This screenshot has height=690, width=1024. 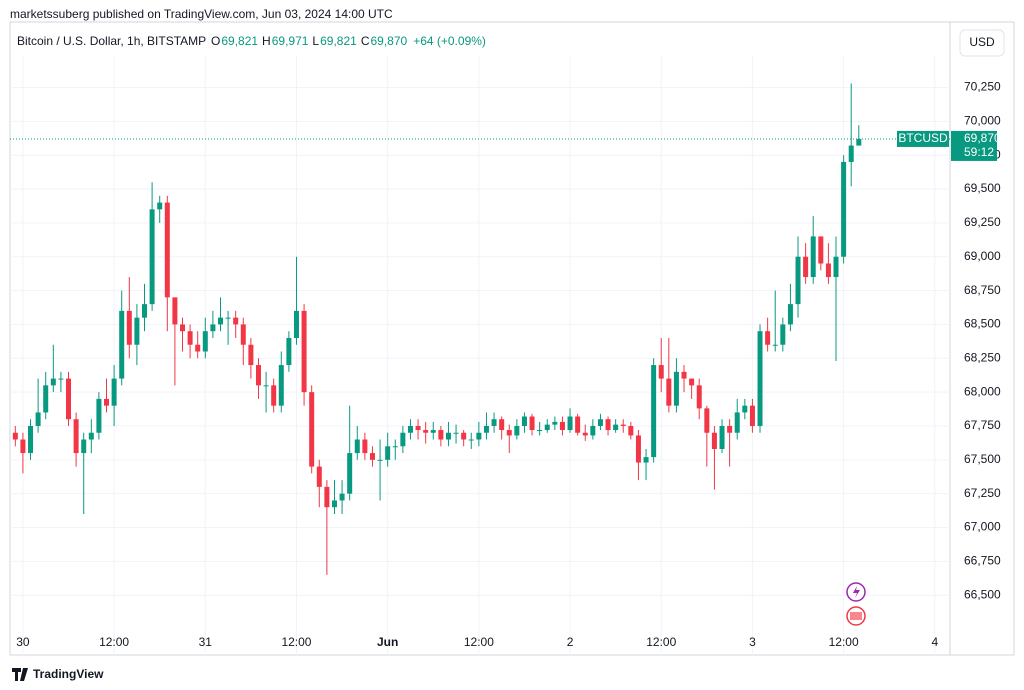 What do you see at coordinates (387, 642) in the screenshot?
I see `x-tick-label: Jun` at bounding box center [387, 642].